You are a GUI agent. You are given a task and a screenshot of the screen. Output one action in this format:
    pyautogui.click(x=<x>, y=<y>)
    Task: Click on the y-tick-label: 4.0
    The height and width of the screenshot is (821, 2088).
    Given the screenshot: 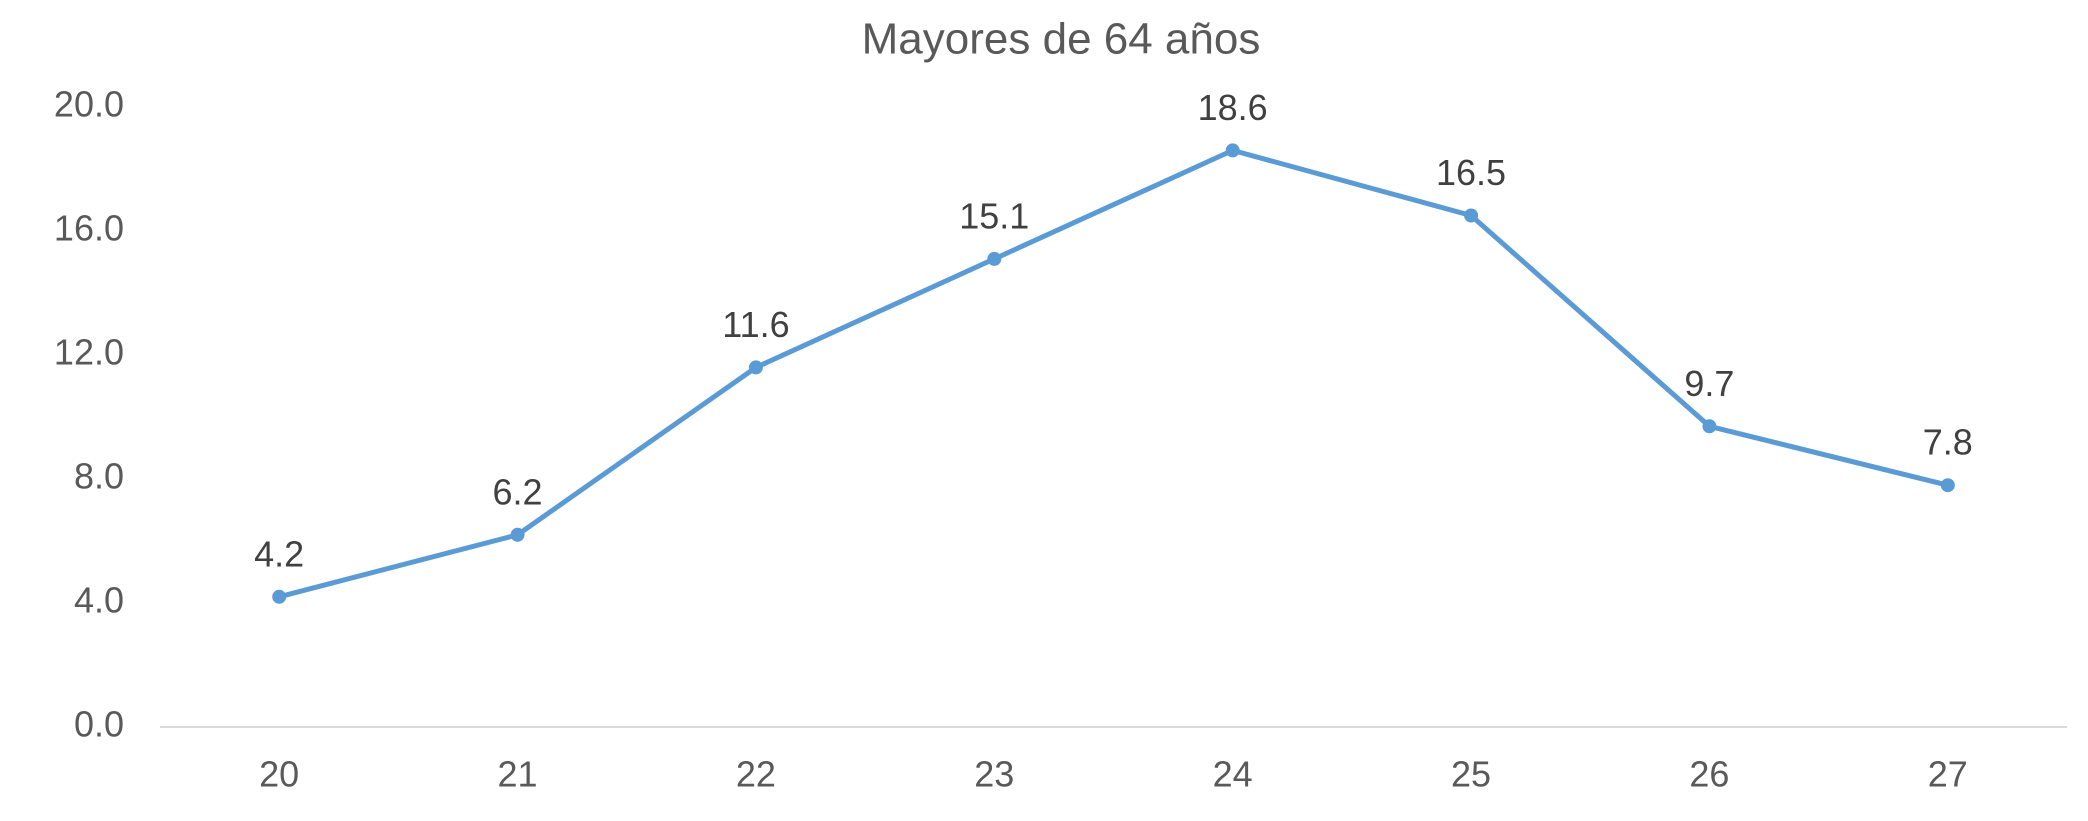 What is the action you would take?
    pyautogui.click(x=99, y=600)
    